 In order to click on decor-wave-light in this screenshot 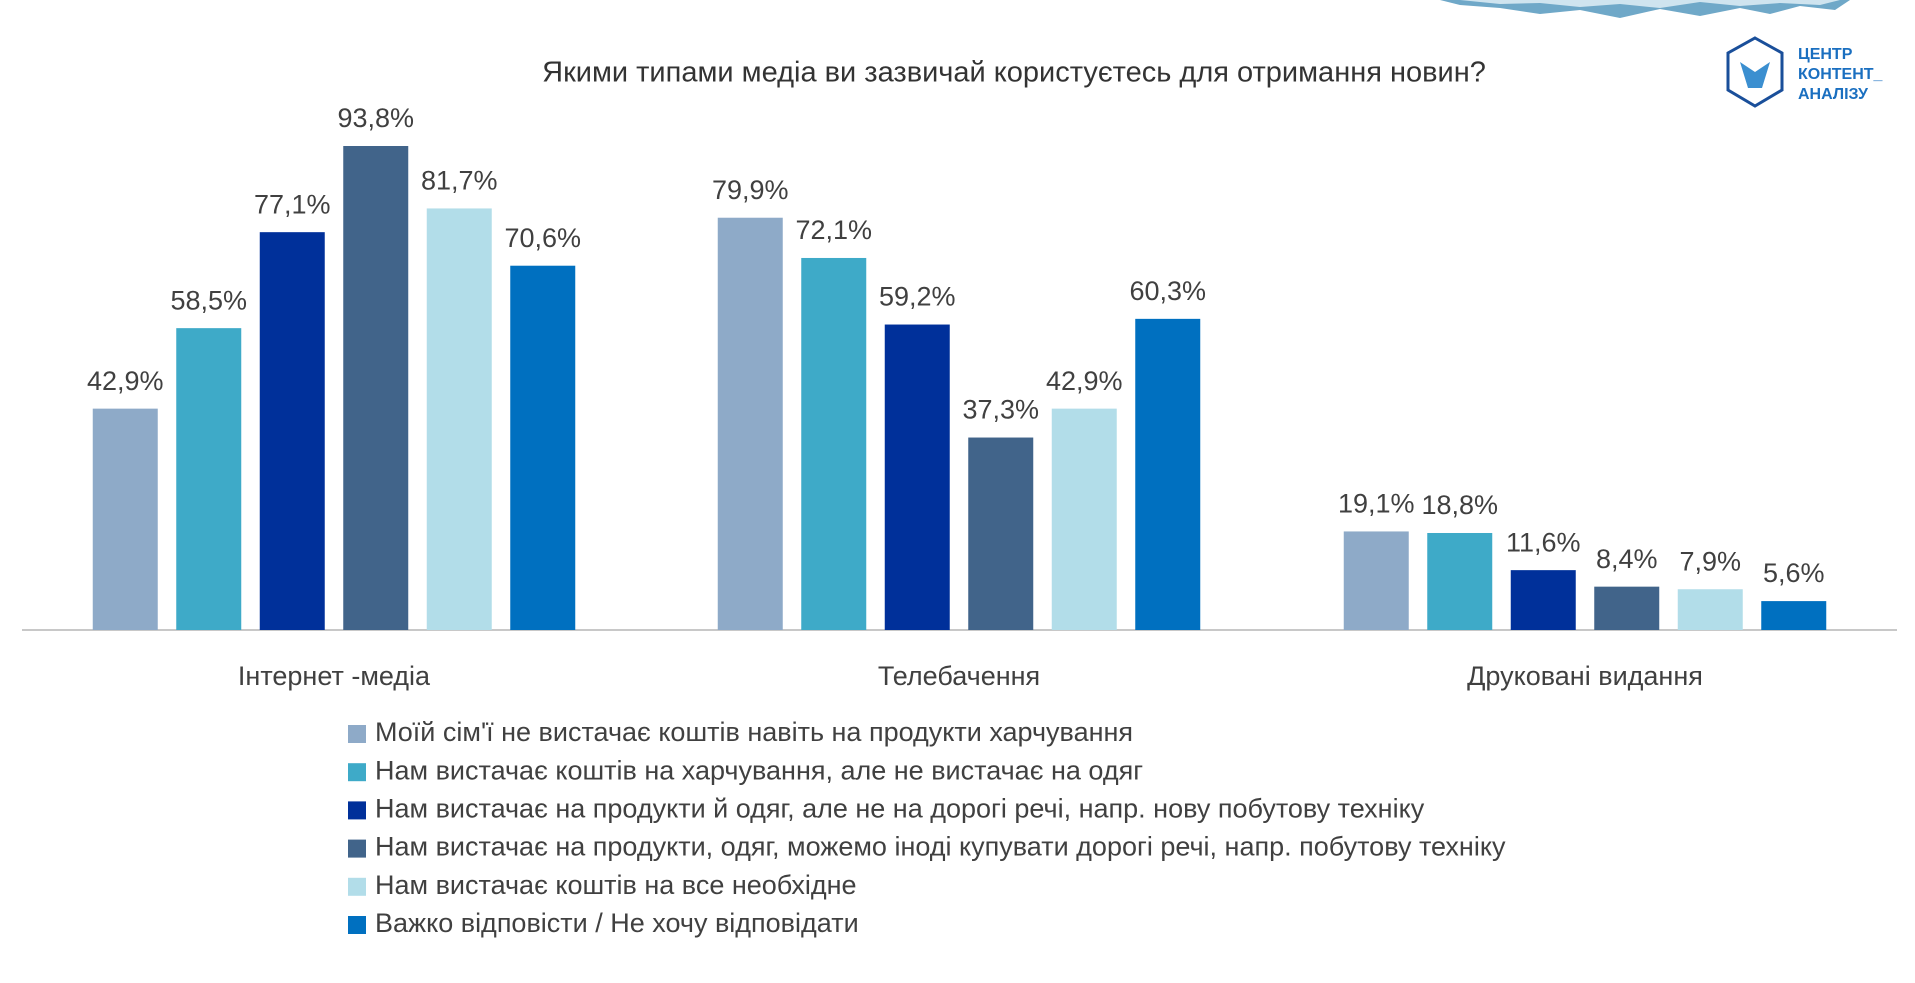, I will do `click(1650, 4)`.